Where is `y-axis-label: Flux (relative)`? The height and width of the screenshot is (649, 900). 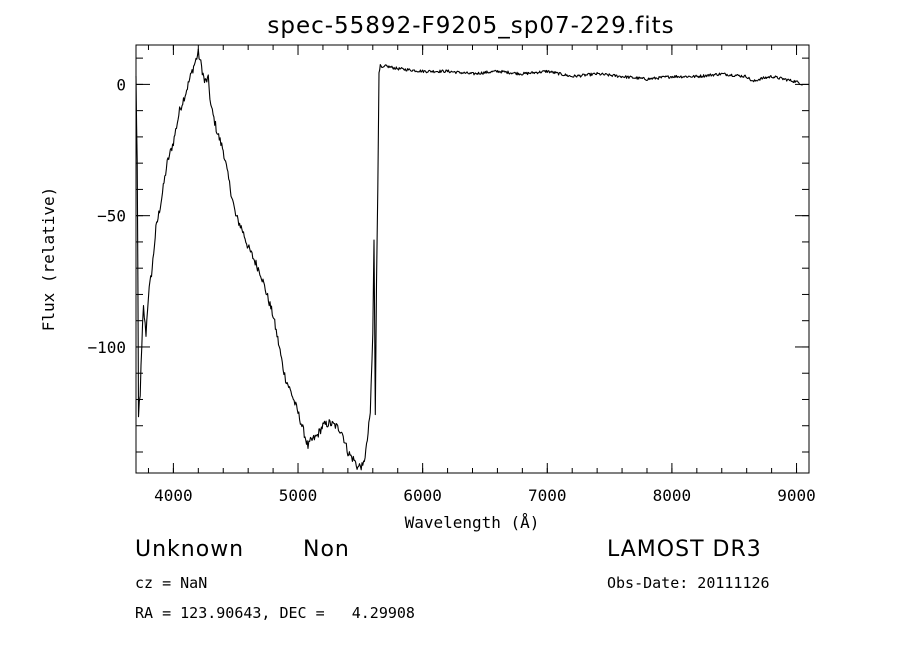 y-axis-label: Flux (relative) is located at coordinates (48, 259).